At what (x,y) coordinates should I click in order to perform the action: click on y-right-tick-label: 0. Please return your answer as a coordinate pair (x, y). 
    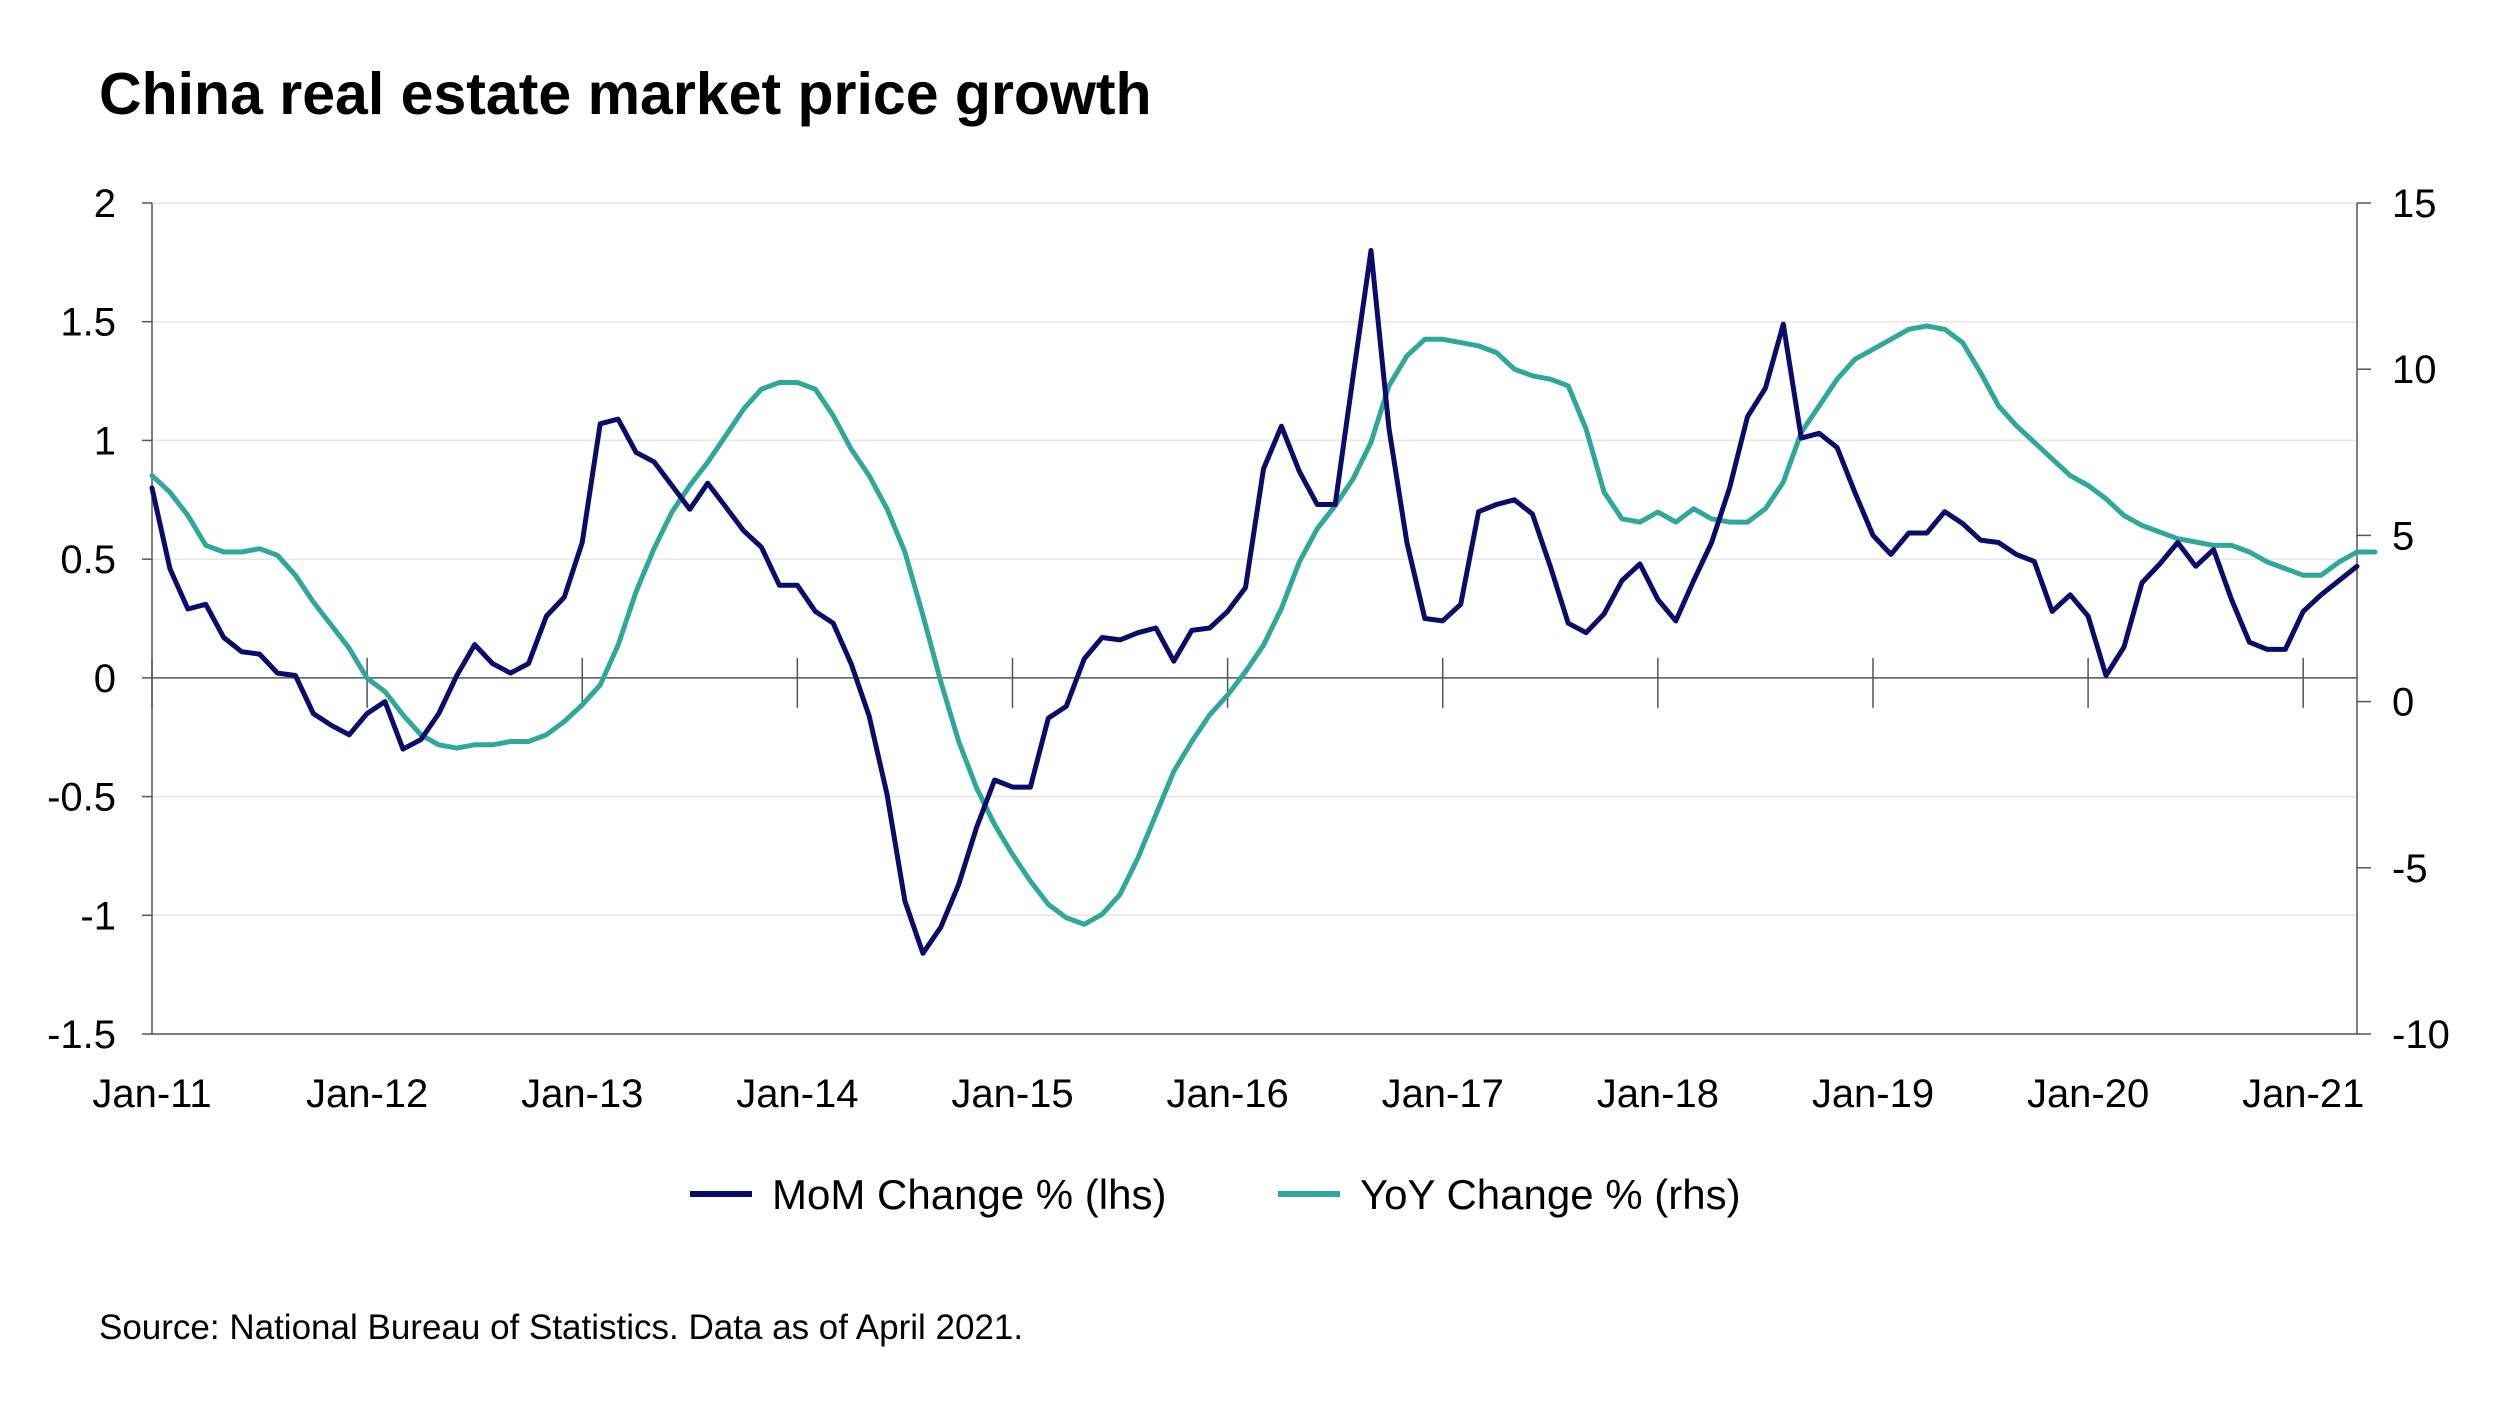
    Looking at the image, I should click on (2403, 703).